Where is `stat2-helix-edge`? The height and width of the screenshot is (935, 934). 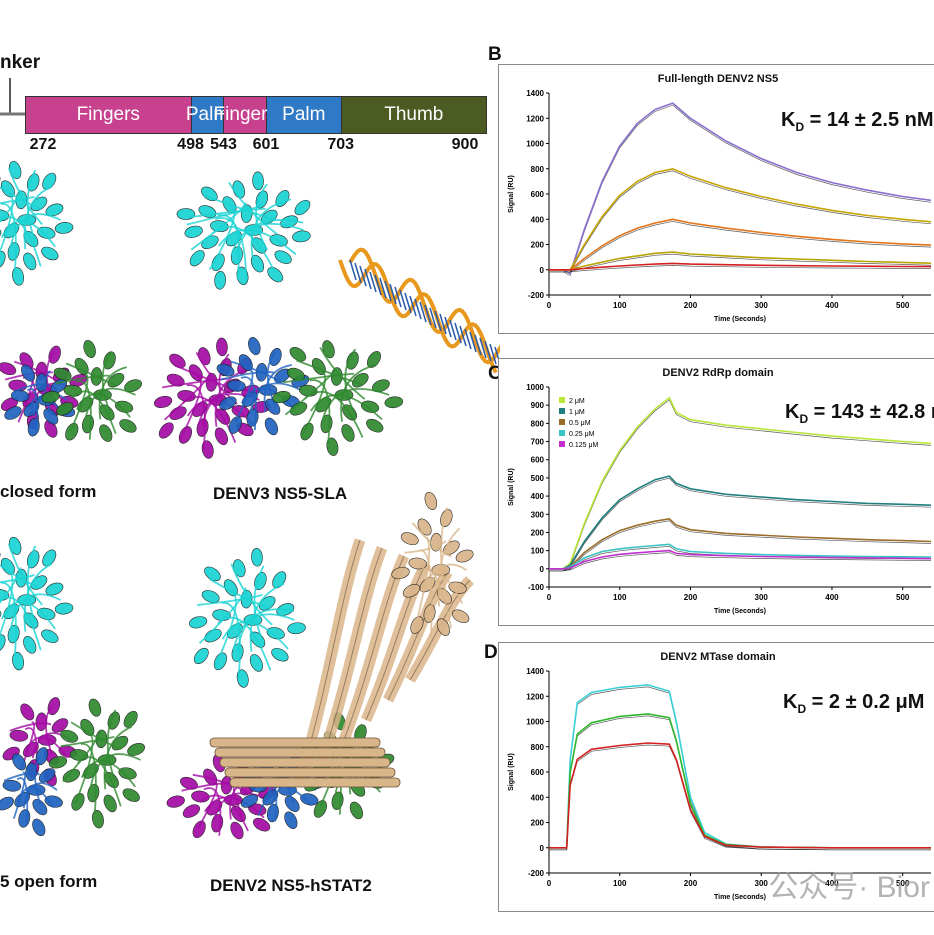
stat2-helix-edge is located at coordinates (352, 654).